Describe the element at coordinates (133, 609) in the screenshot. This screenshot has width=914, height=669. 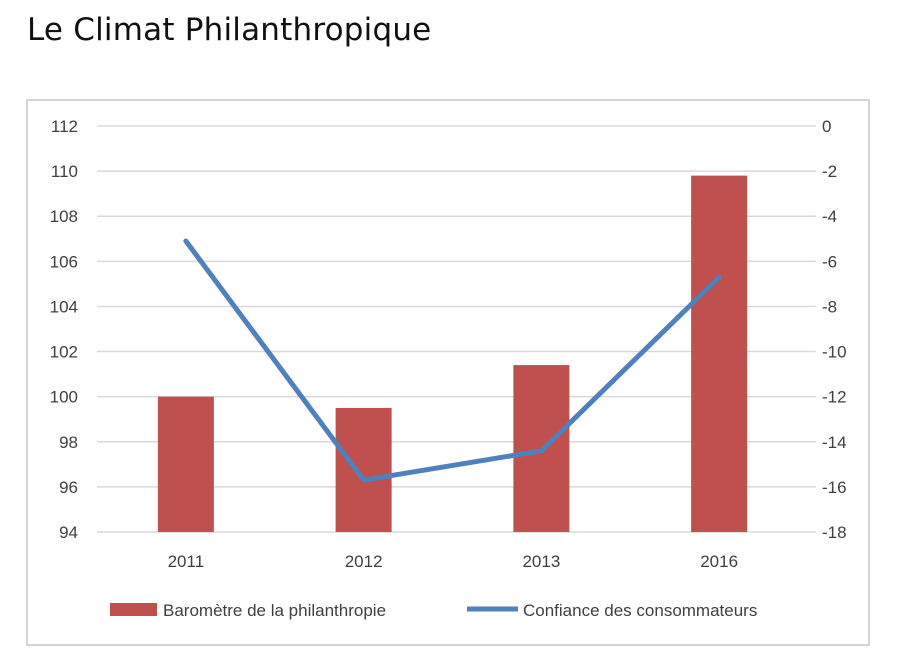
I see `legend-bar-swatch` at that location.